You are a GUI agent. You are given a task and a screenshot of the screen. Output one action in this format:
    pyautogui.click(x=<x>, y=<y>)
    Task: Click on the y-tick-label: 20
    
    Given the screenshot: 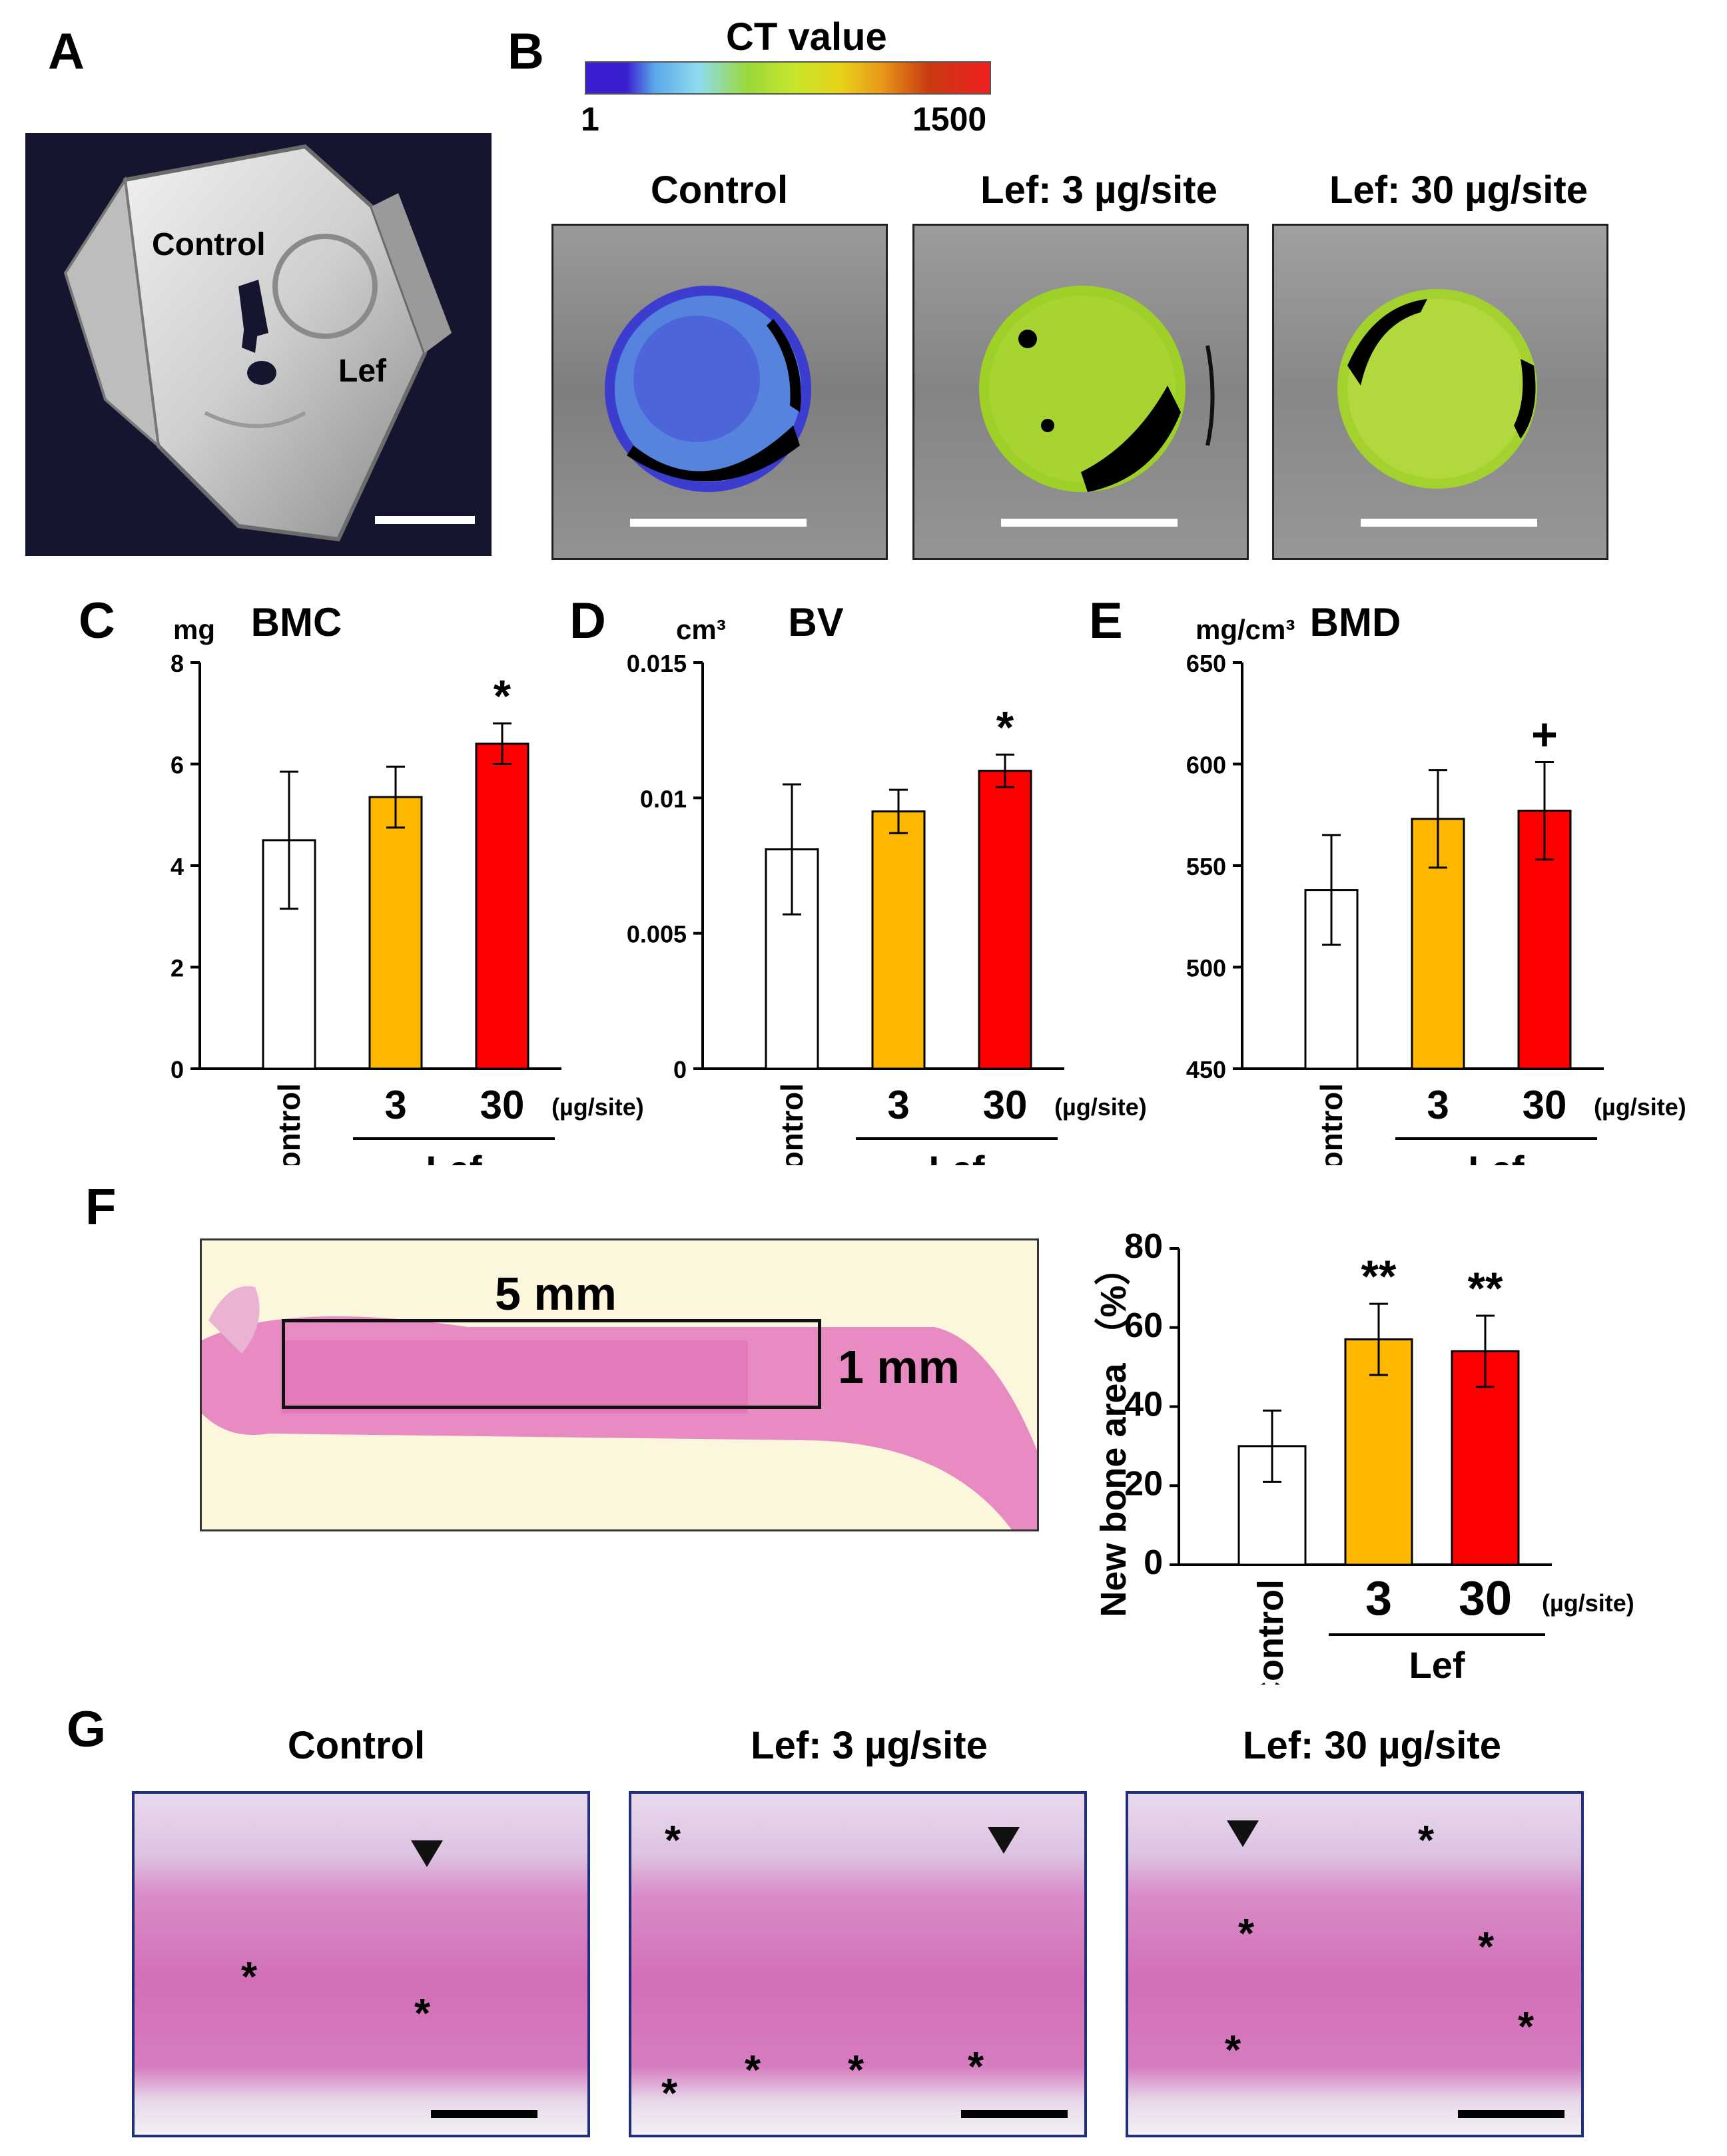 What is the action you would take?
    pyautogui.click(x=1143, y=1483)
    